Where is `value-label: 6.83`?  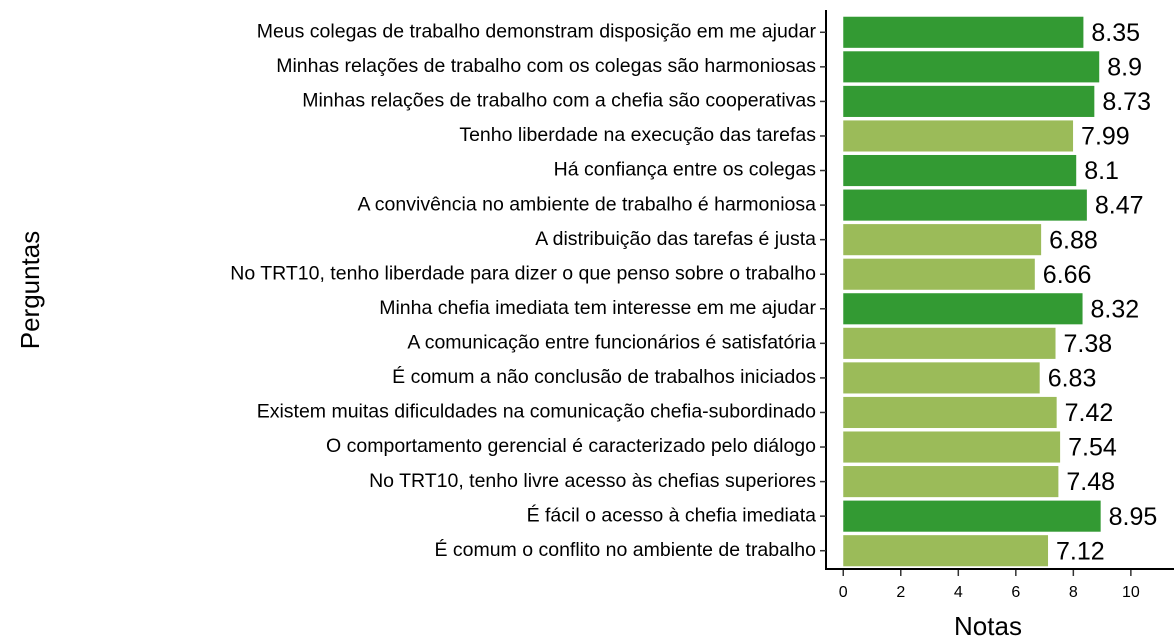 value-label: 6.83 is located at coordinates (1072, 379).